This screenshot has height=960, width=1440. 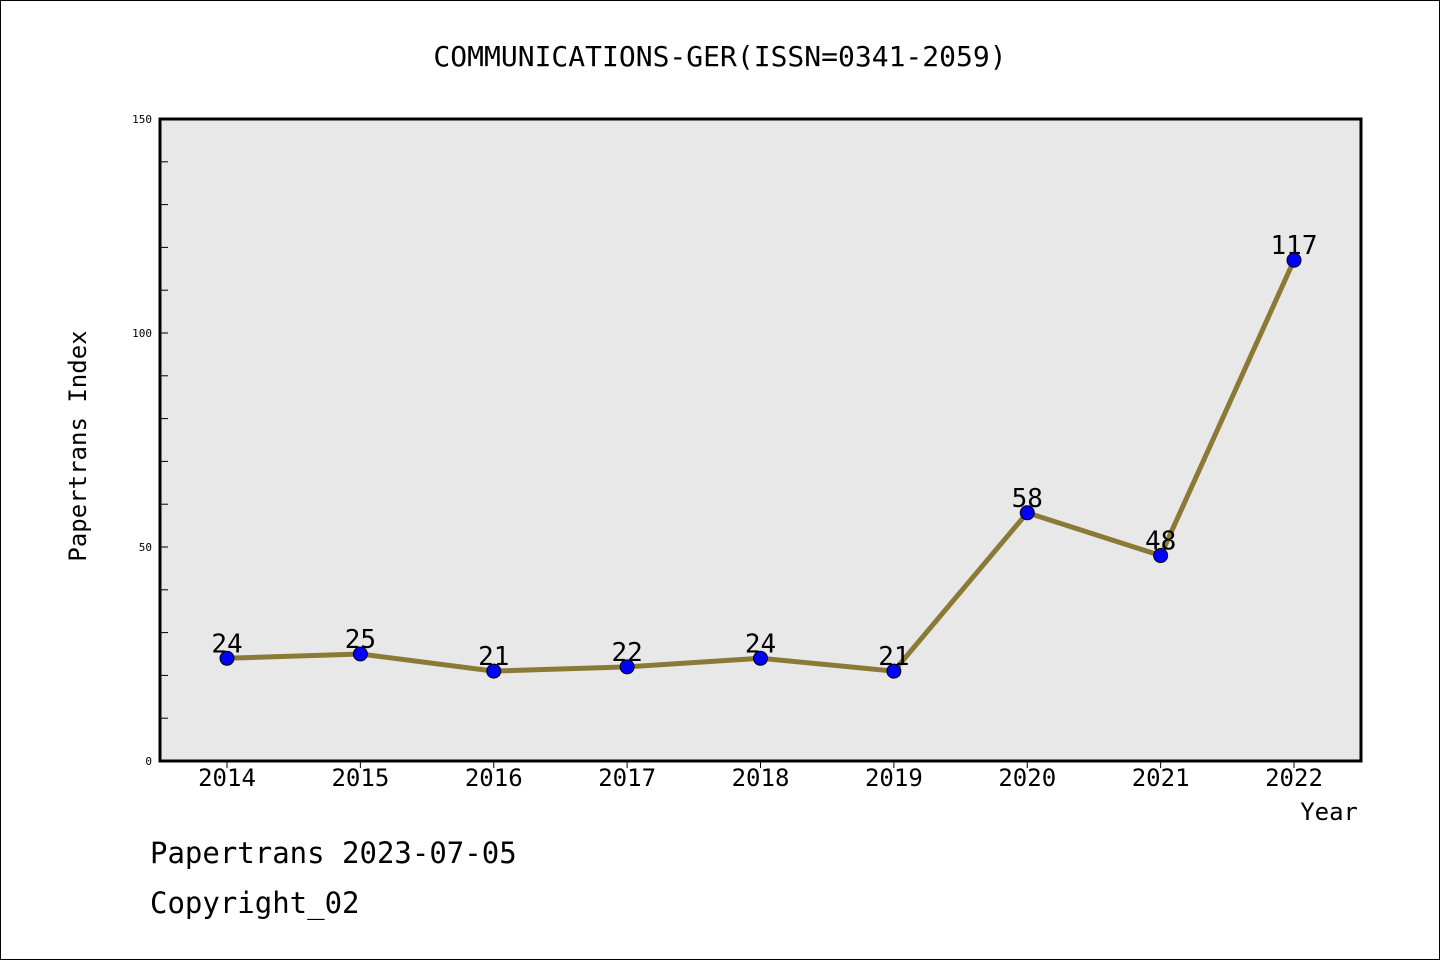 What do you see at coordinates (894, 778) in the screenshot?
I see `x-tick-label: 2019` at bounding box center [894, 778].